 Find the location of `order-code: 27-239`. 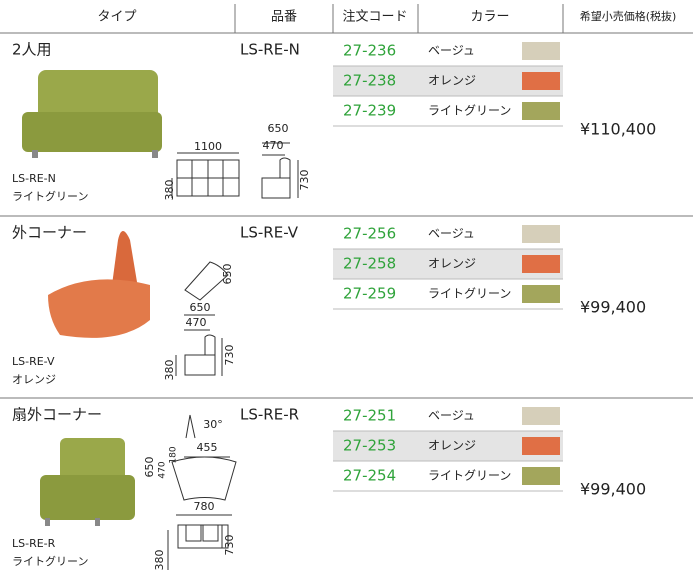

order-code: 27-239 is located at coordinates (369, 111).